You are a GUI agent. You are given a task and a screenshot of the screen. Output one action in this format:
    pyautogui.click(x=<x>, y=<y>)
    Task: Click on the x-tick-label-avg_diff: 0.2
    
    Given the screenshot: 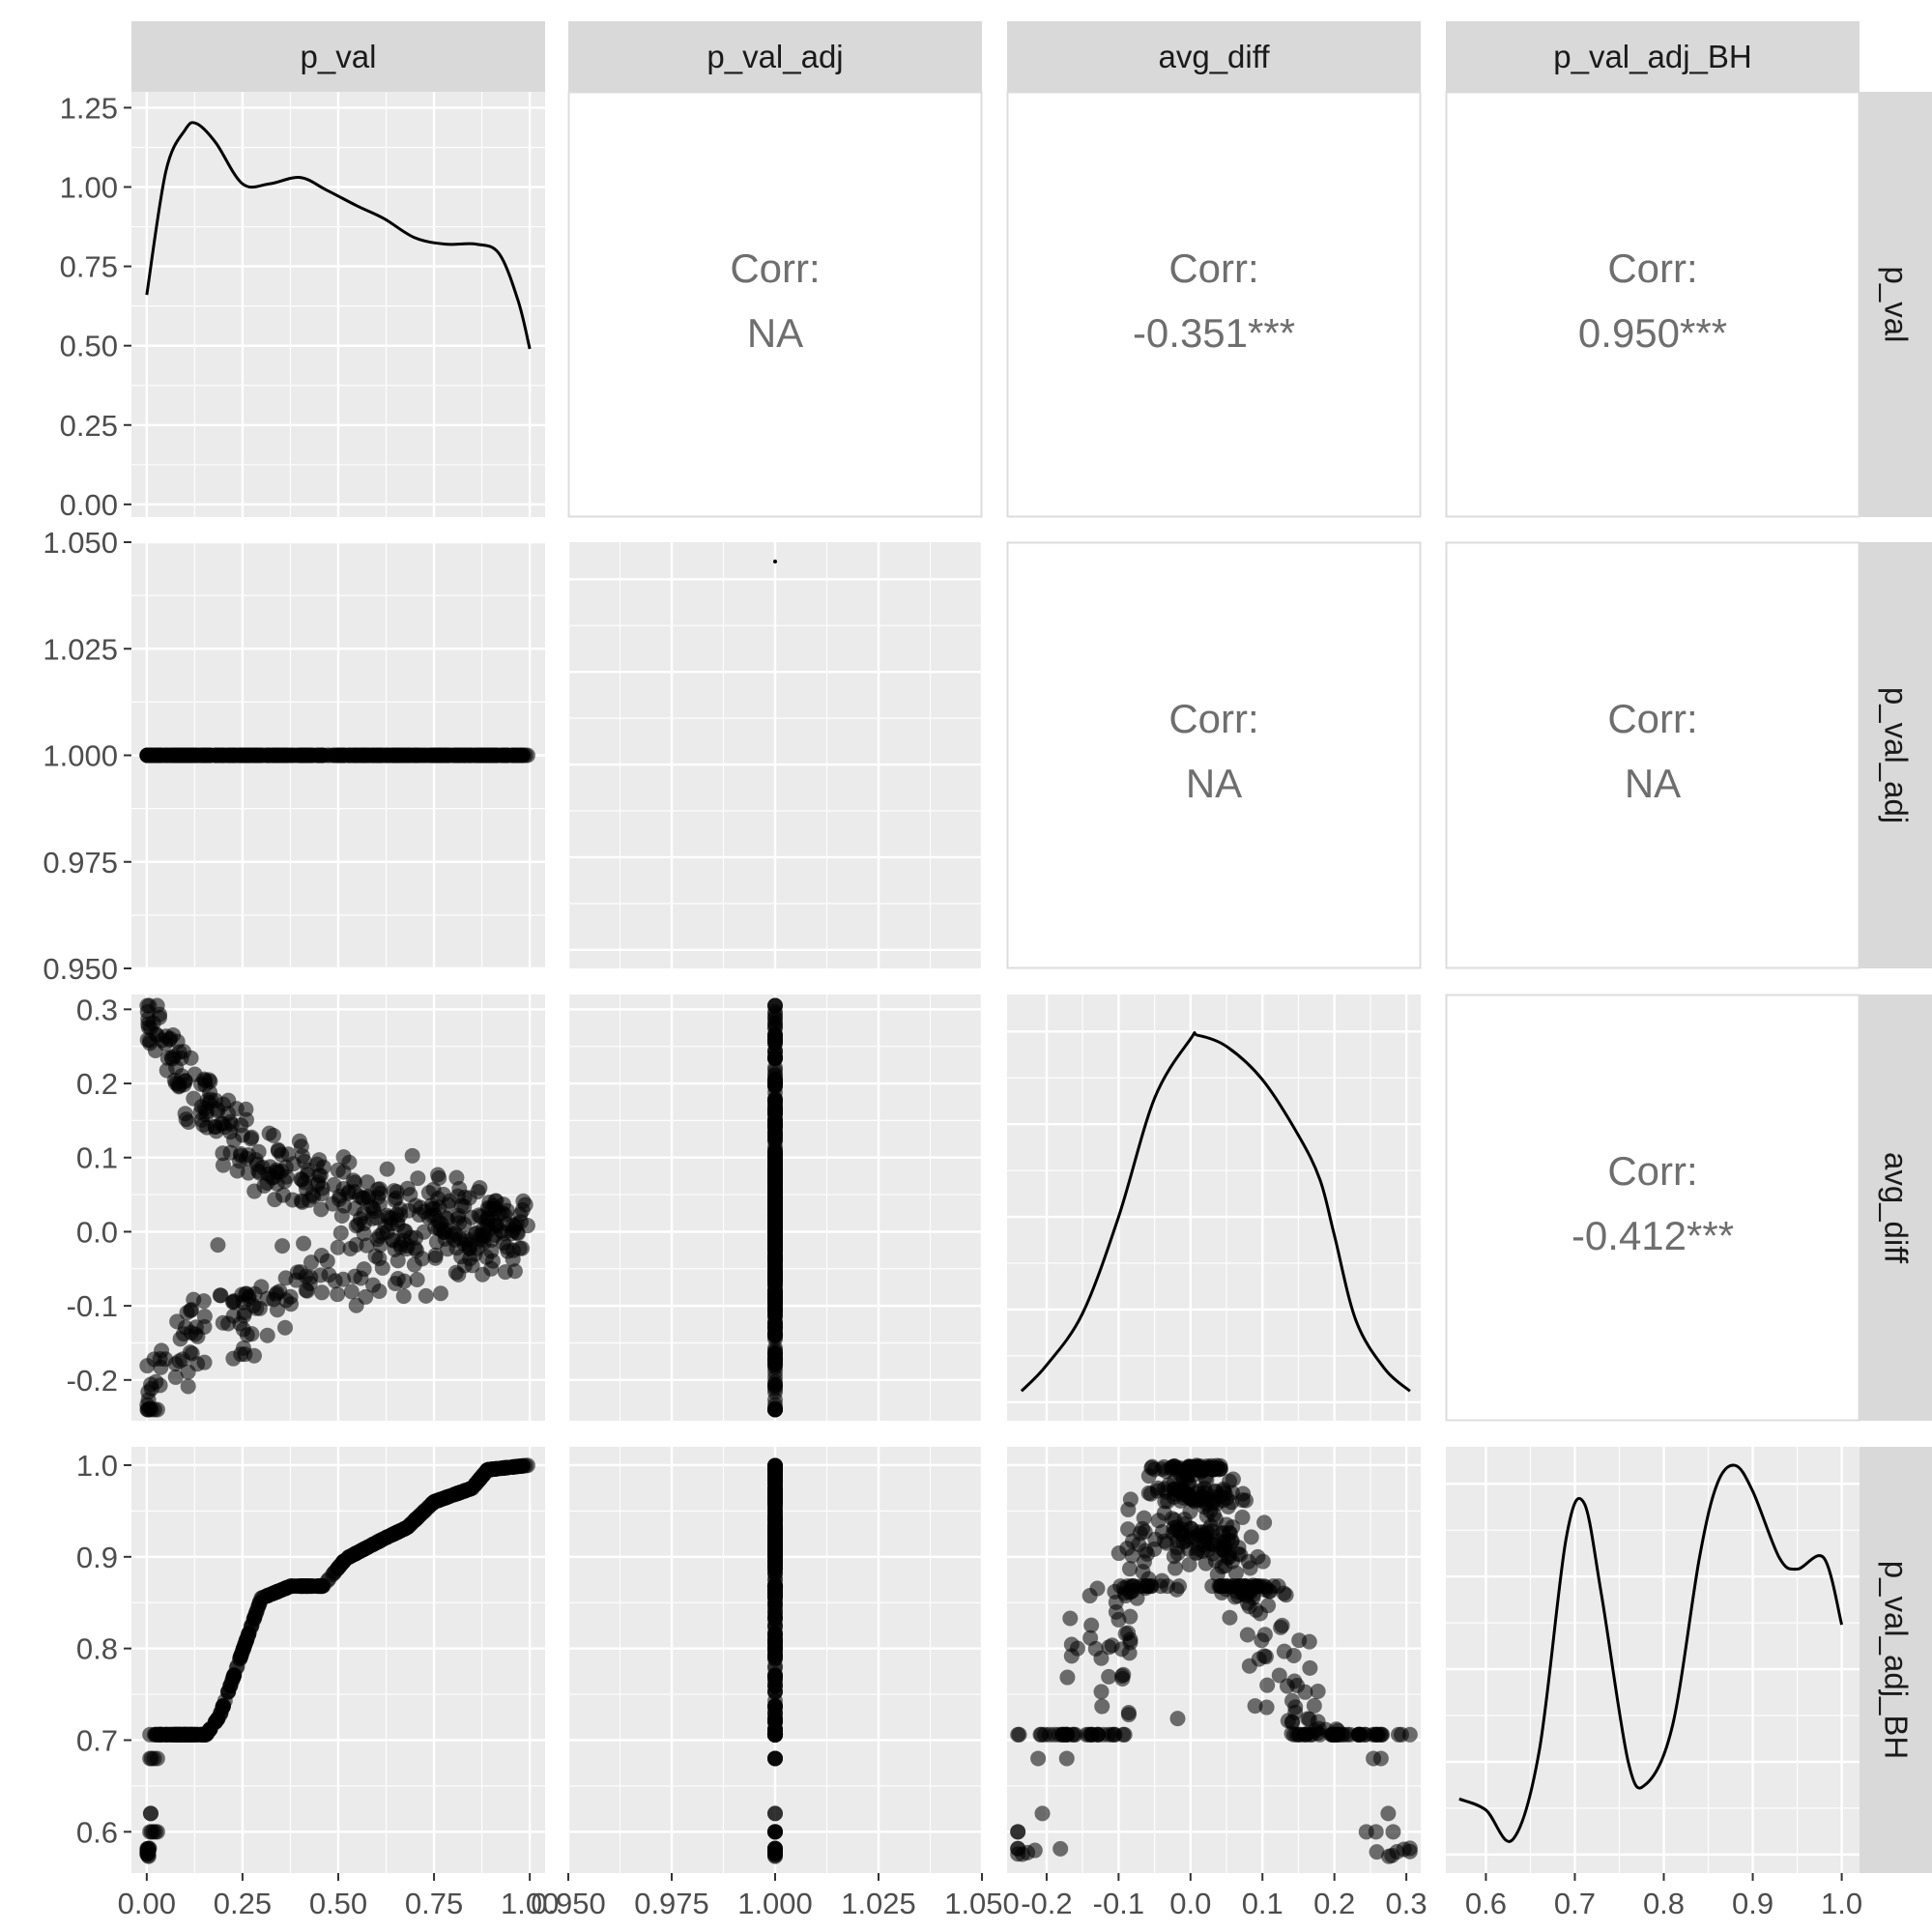 What is the action you would take?
    pyautogui.click(x=1334, y=1903)
    